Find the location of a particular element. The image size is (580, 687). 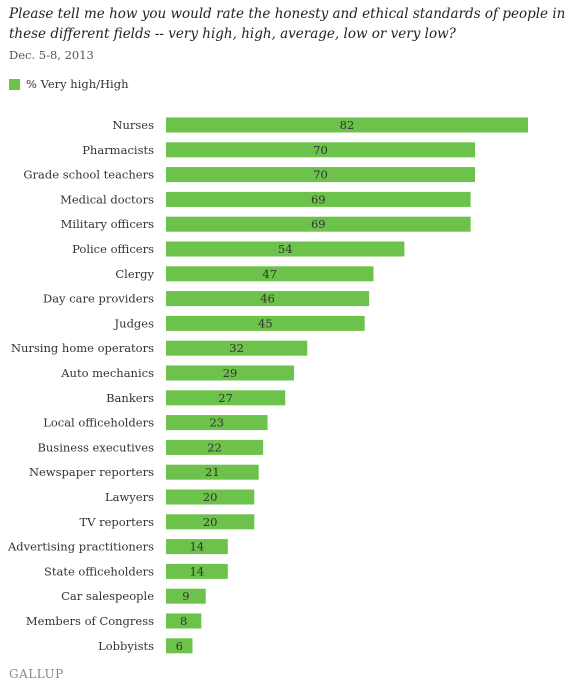

value-label: 32 is located at coordinates (236, 348).